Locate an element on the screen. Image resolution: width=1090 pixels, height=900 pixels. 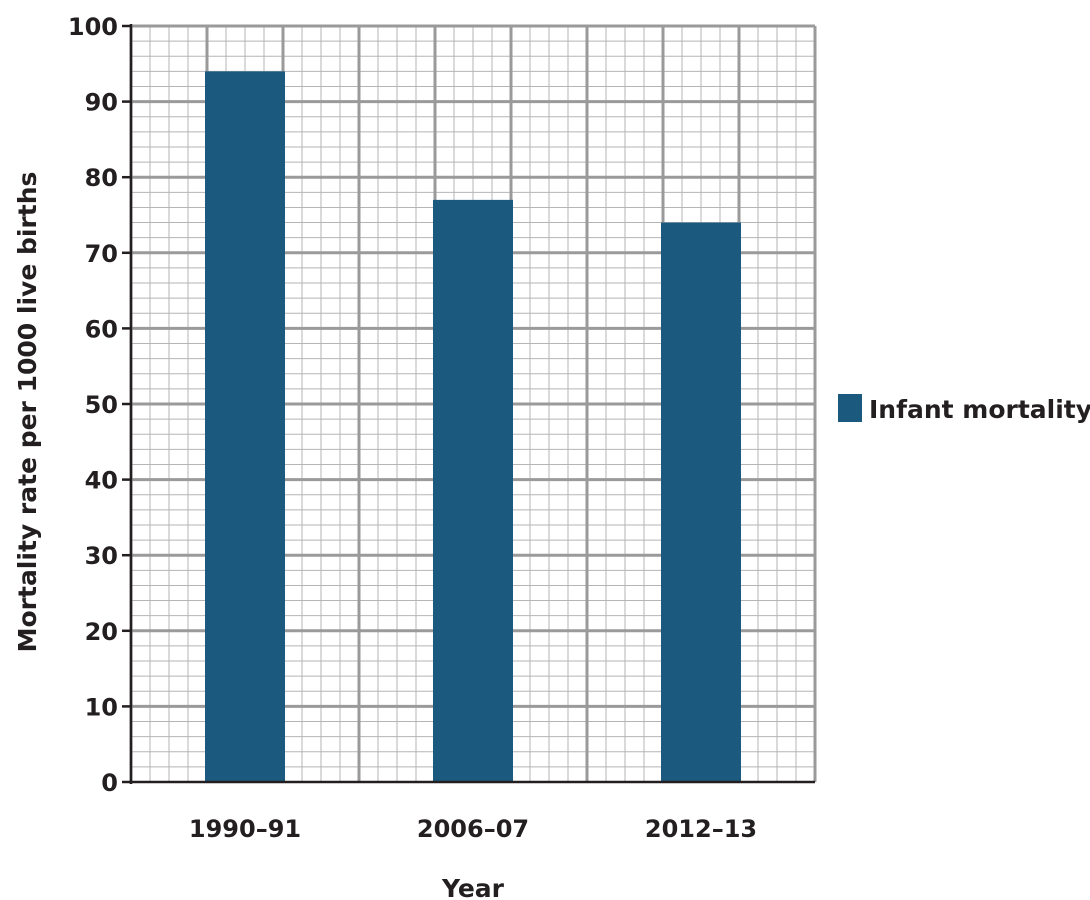
y-tick-labels: 0 10 20 30 40 50 60 70 80 90 100 is located at coordinates (93, 405).